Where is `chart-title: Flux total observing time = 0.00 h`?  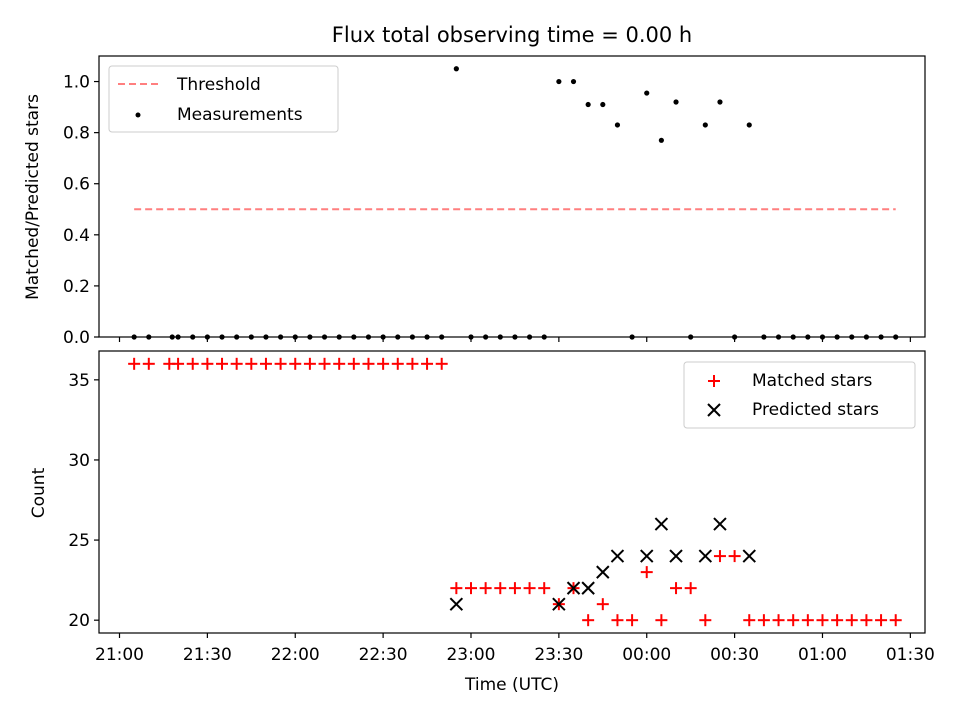
chart-title: Flux total observing time = 0.00 h is located at coordinates (512, 35).